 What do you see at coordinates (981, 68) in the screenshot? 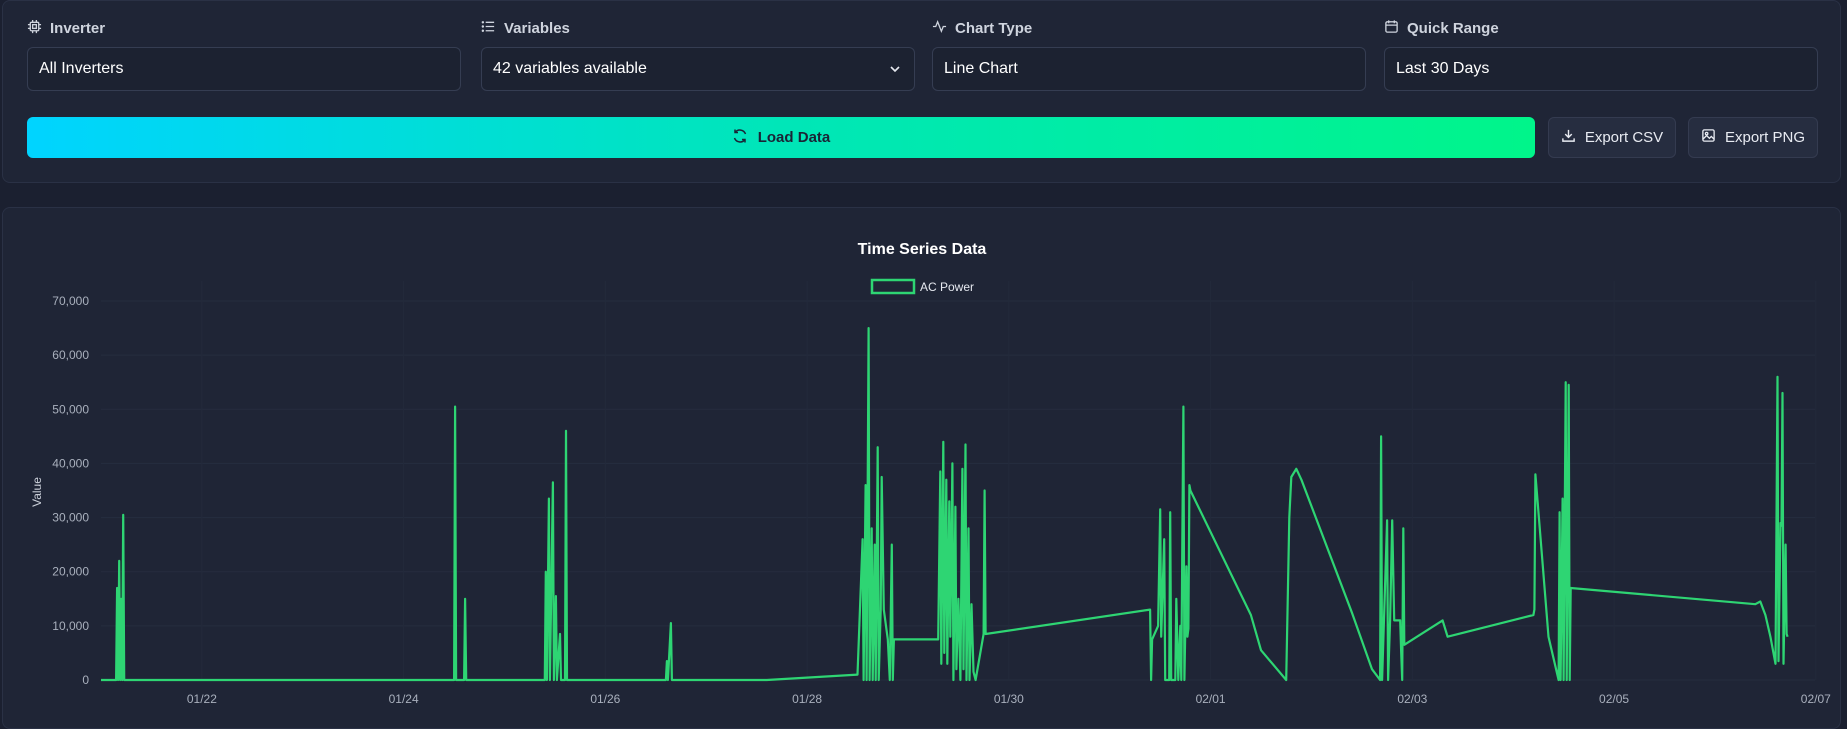
I see `chart-type-select-value: Line Chart` at bounding box center [981, 68].